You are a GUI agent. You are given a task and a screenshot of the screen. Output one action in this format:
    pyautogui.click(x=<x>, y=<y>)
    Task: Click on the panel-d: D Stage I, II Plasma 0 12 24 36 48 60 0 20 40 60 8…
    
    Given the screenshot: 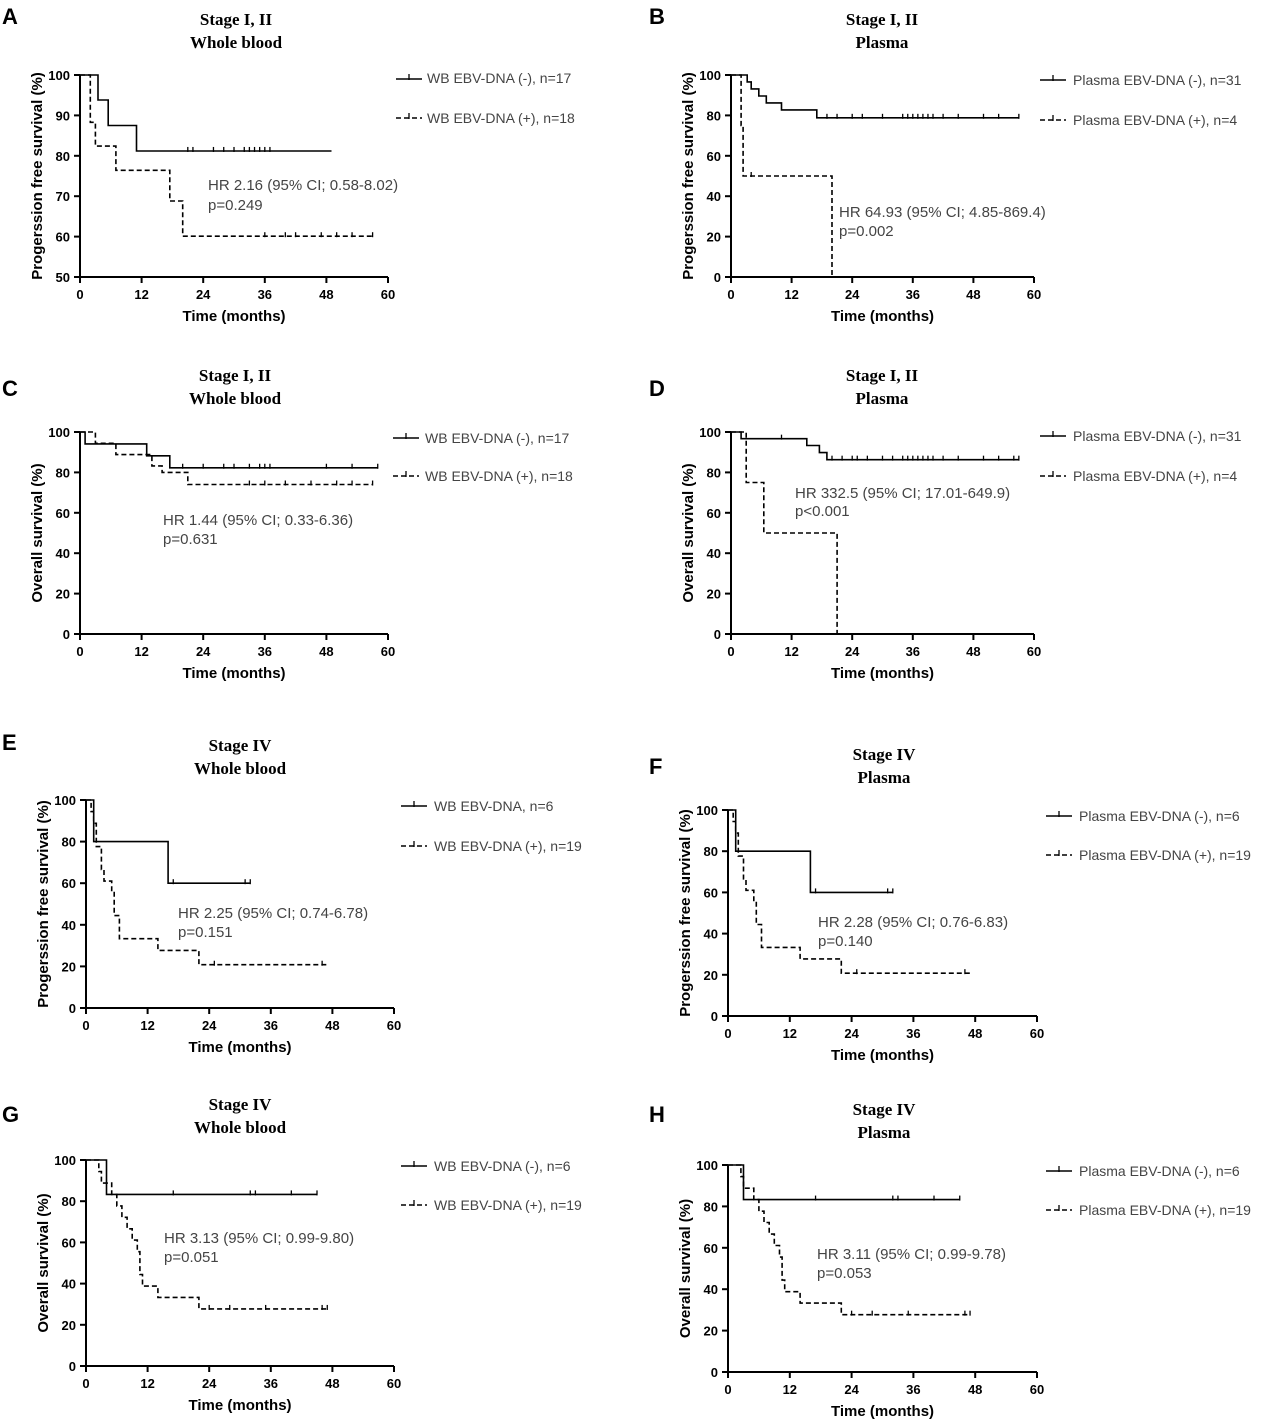 What is the action you would take?
    pyautogui.click(x=958, y=534)
    